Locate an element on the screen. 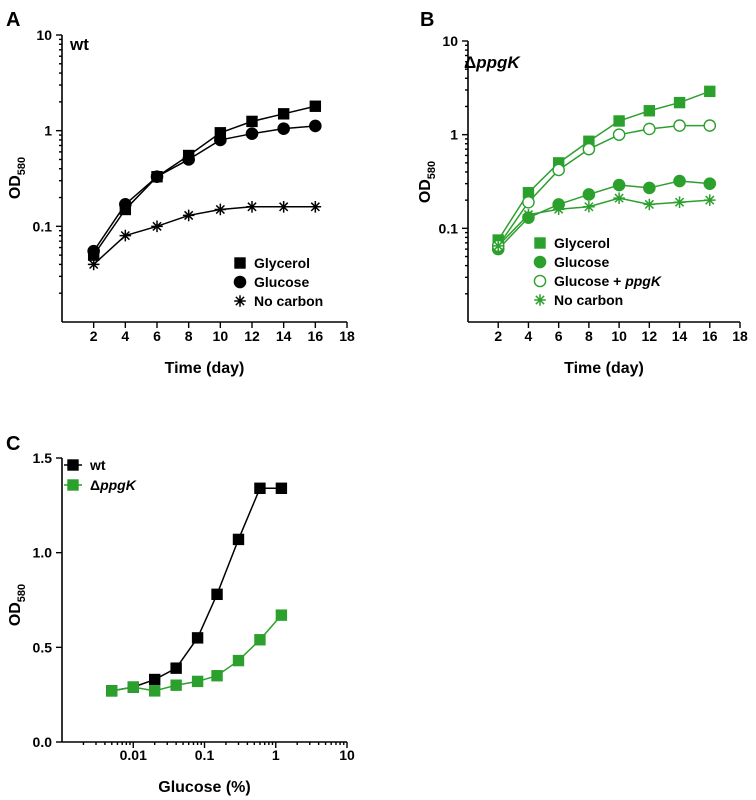 This screenshot has height=800, width=756. legend-item: Glucose + ppgK is located at coordinates (597, 281).